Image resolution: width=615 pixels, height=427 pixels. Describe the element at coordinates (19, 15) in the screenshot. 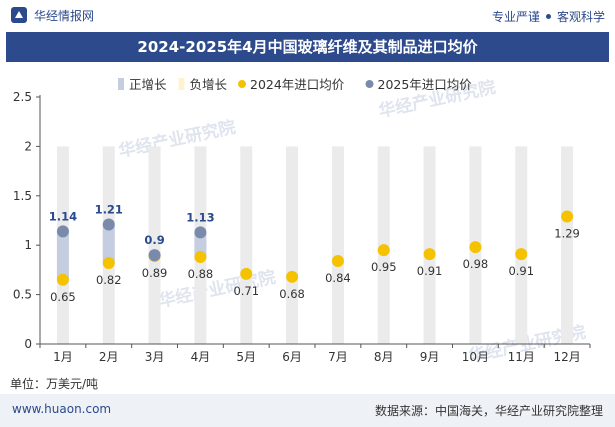

I see `brand-logo-icon` at that location.